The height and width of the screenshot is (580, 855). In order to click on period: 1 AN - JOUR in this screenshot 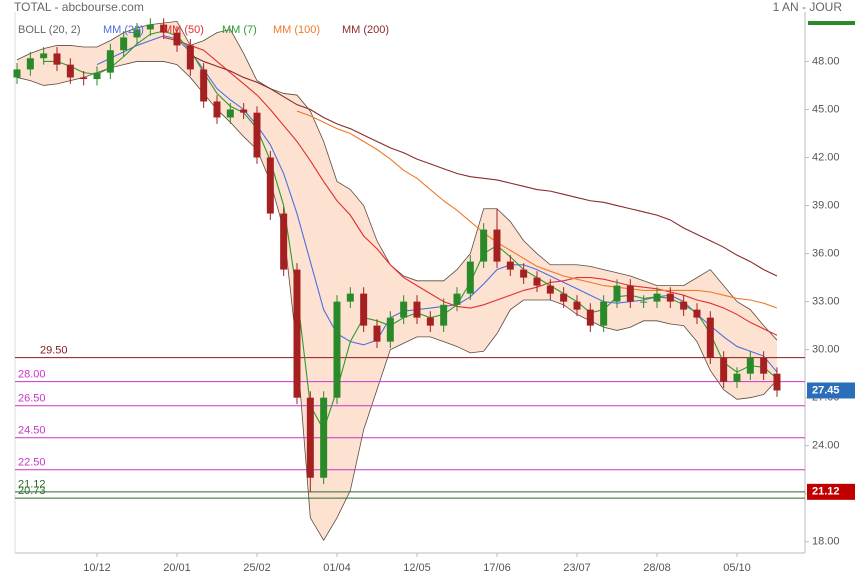, I will do `click(808, 7)`.